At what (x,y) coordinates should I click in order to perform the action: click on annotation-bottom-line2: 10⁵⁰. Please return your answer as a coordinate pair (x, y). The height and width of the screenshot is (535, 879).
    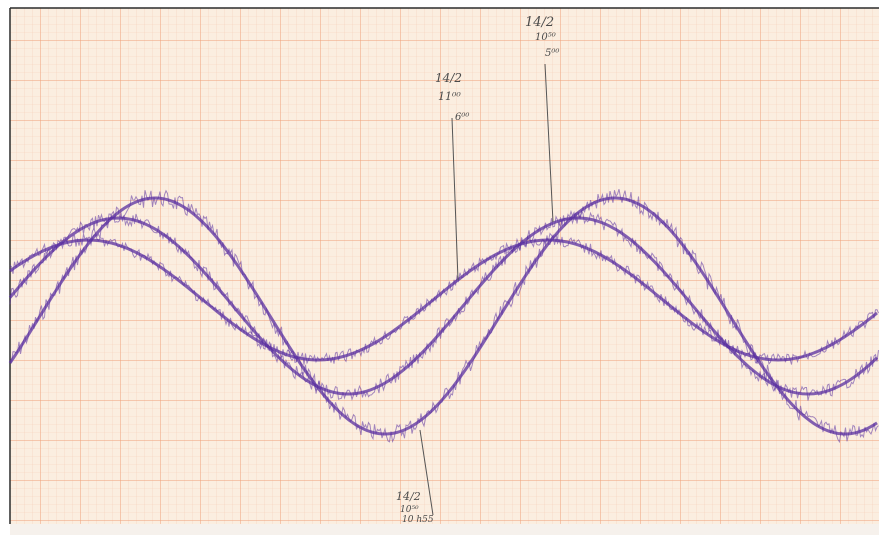
    Looking at the image, I should click on (409, 510).